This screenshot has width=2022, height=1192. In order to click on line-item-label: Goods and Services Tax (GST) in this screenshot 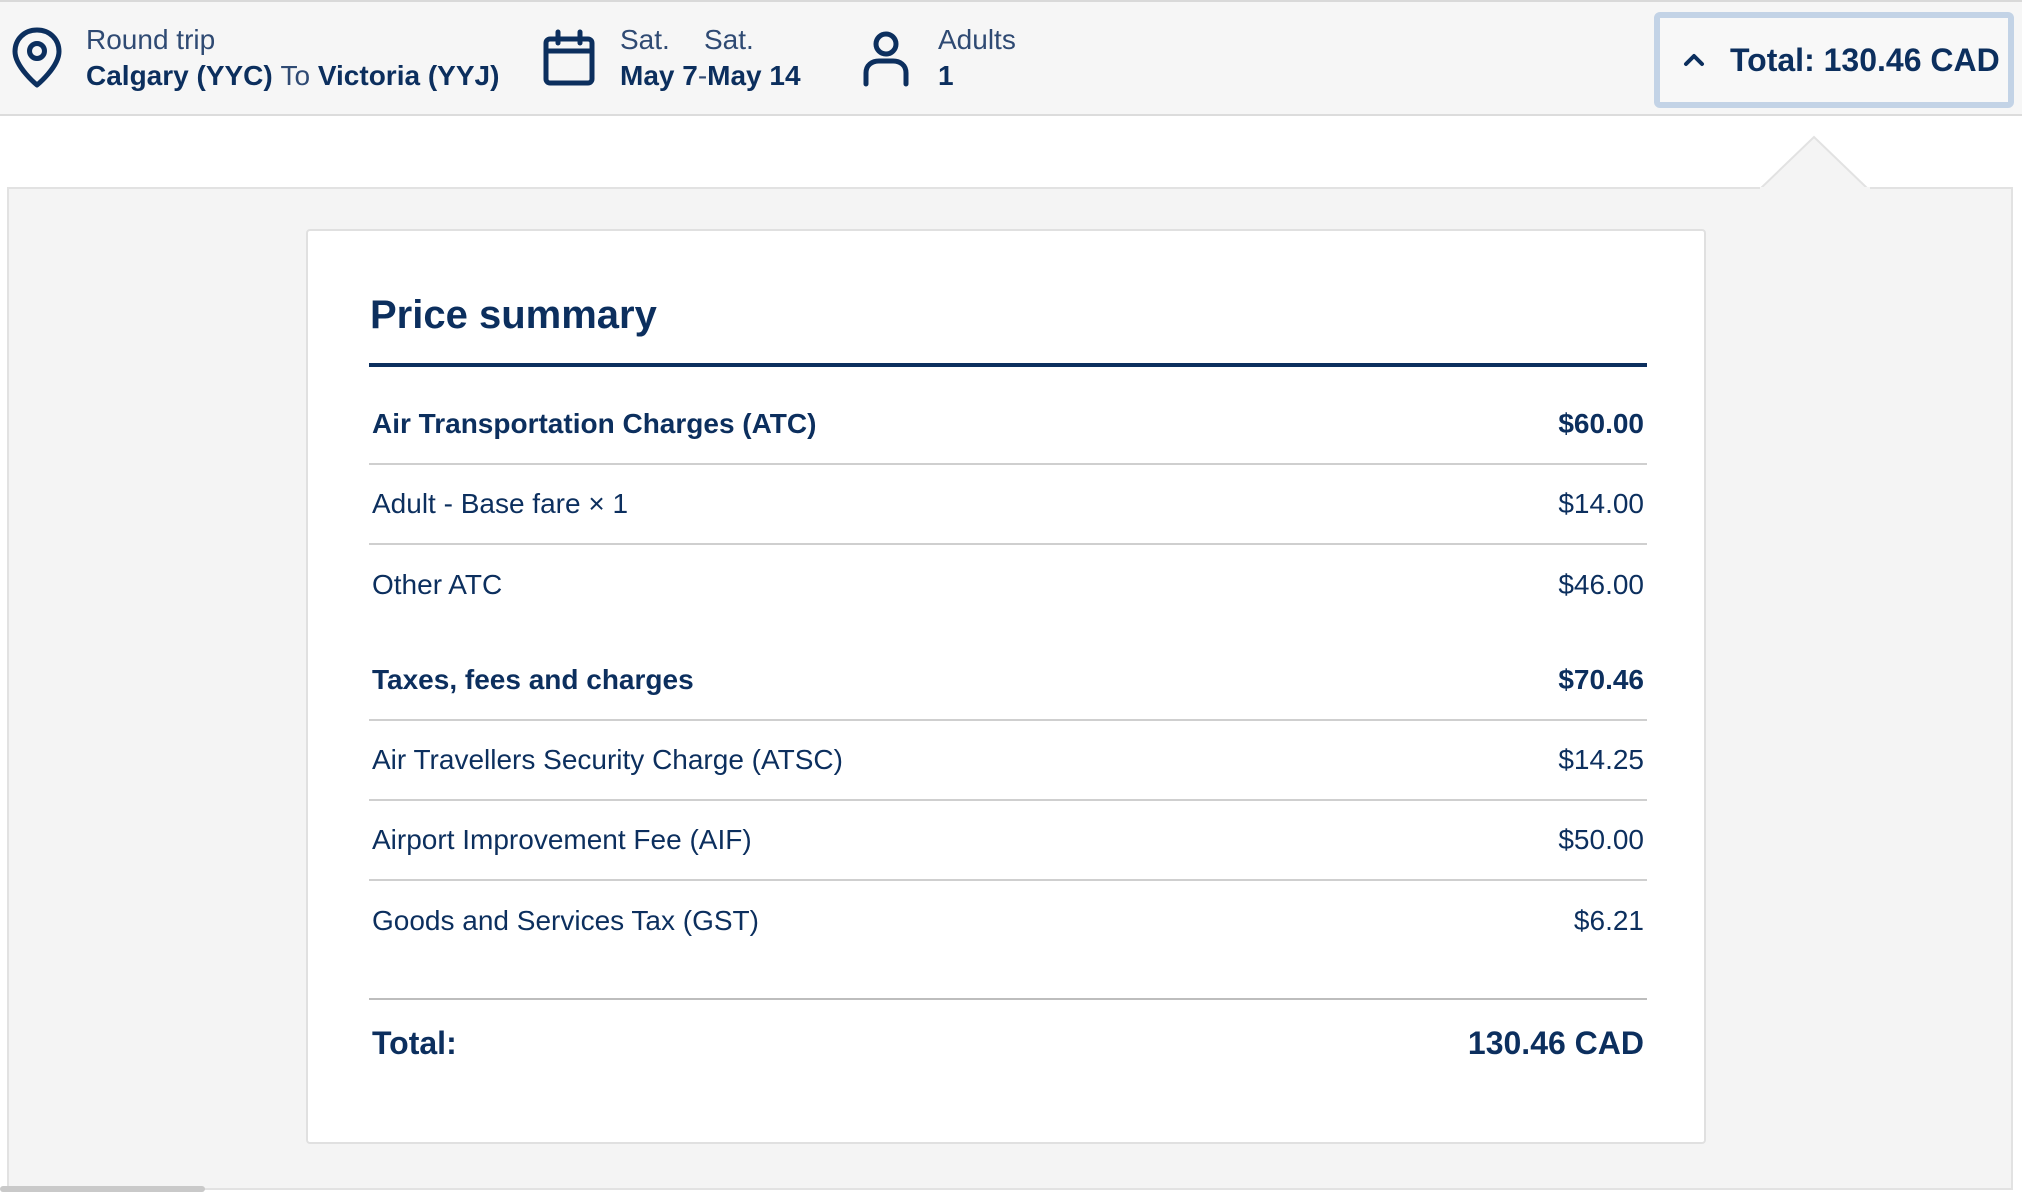, I will do `click(565, 920)`.